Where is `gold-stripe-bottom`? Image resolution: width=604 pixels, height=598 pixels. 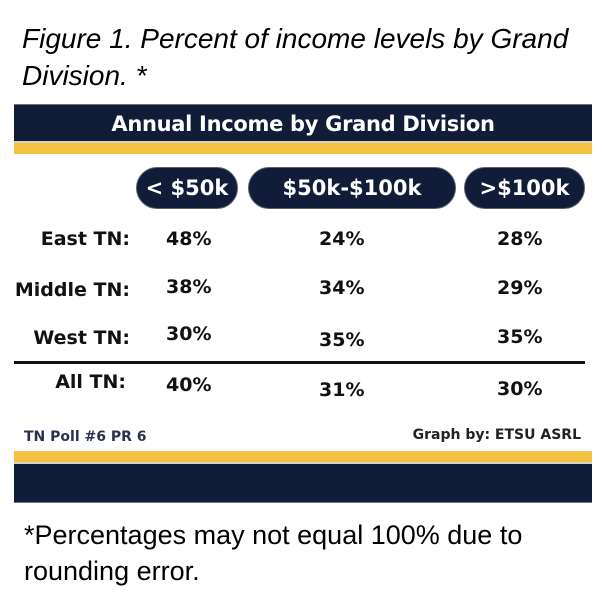 gold-stripe-bottom is located at coordinates (303, 456).